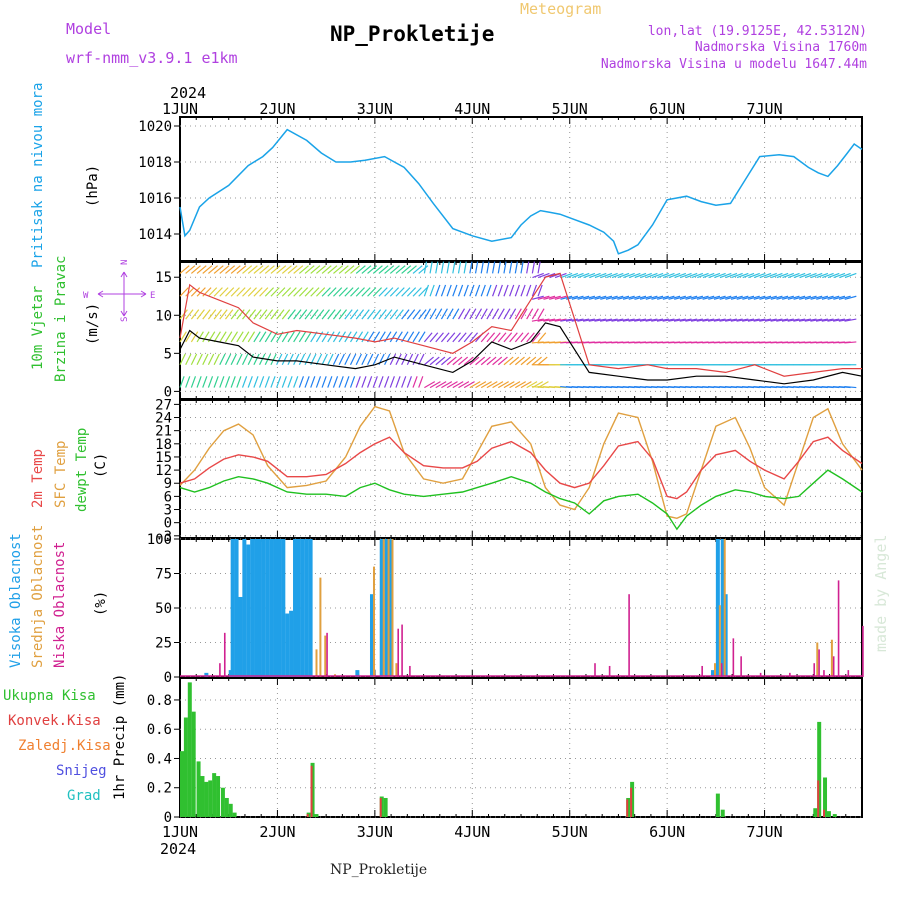 This screenshot has height=900, width=900. Describe the element at coordinates (163, 575) in the screenshot. I see `y-tick-label: 75` at that location.